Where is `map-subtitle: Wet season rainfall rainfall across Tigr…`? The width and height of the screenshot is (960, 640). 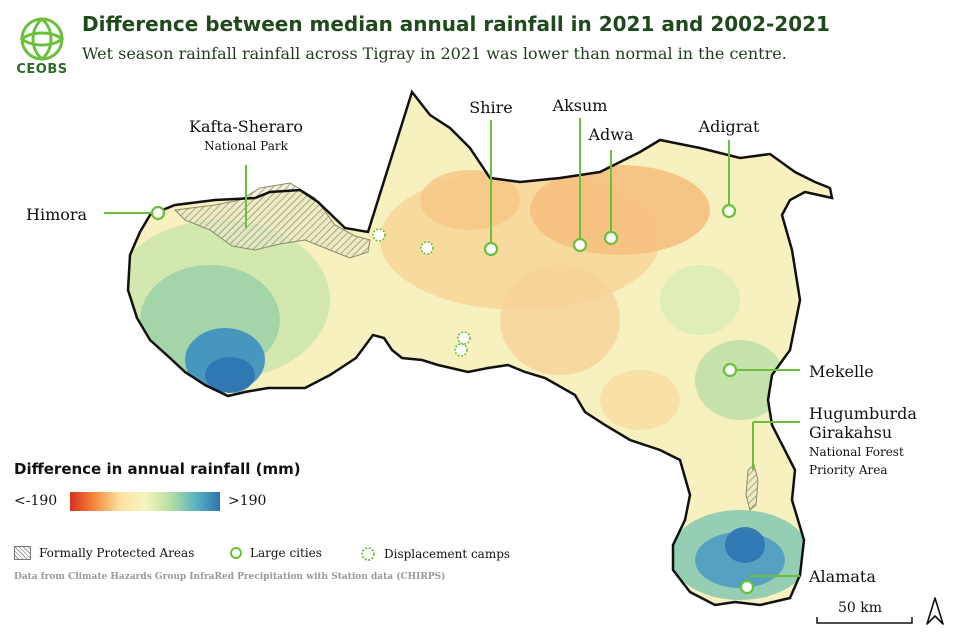 map-subtitle: Wet season rainfall rainfall across Tigr… is located at coordinates (434, 53).